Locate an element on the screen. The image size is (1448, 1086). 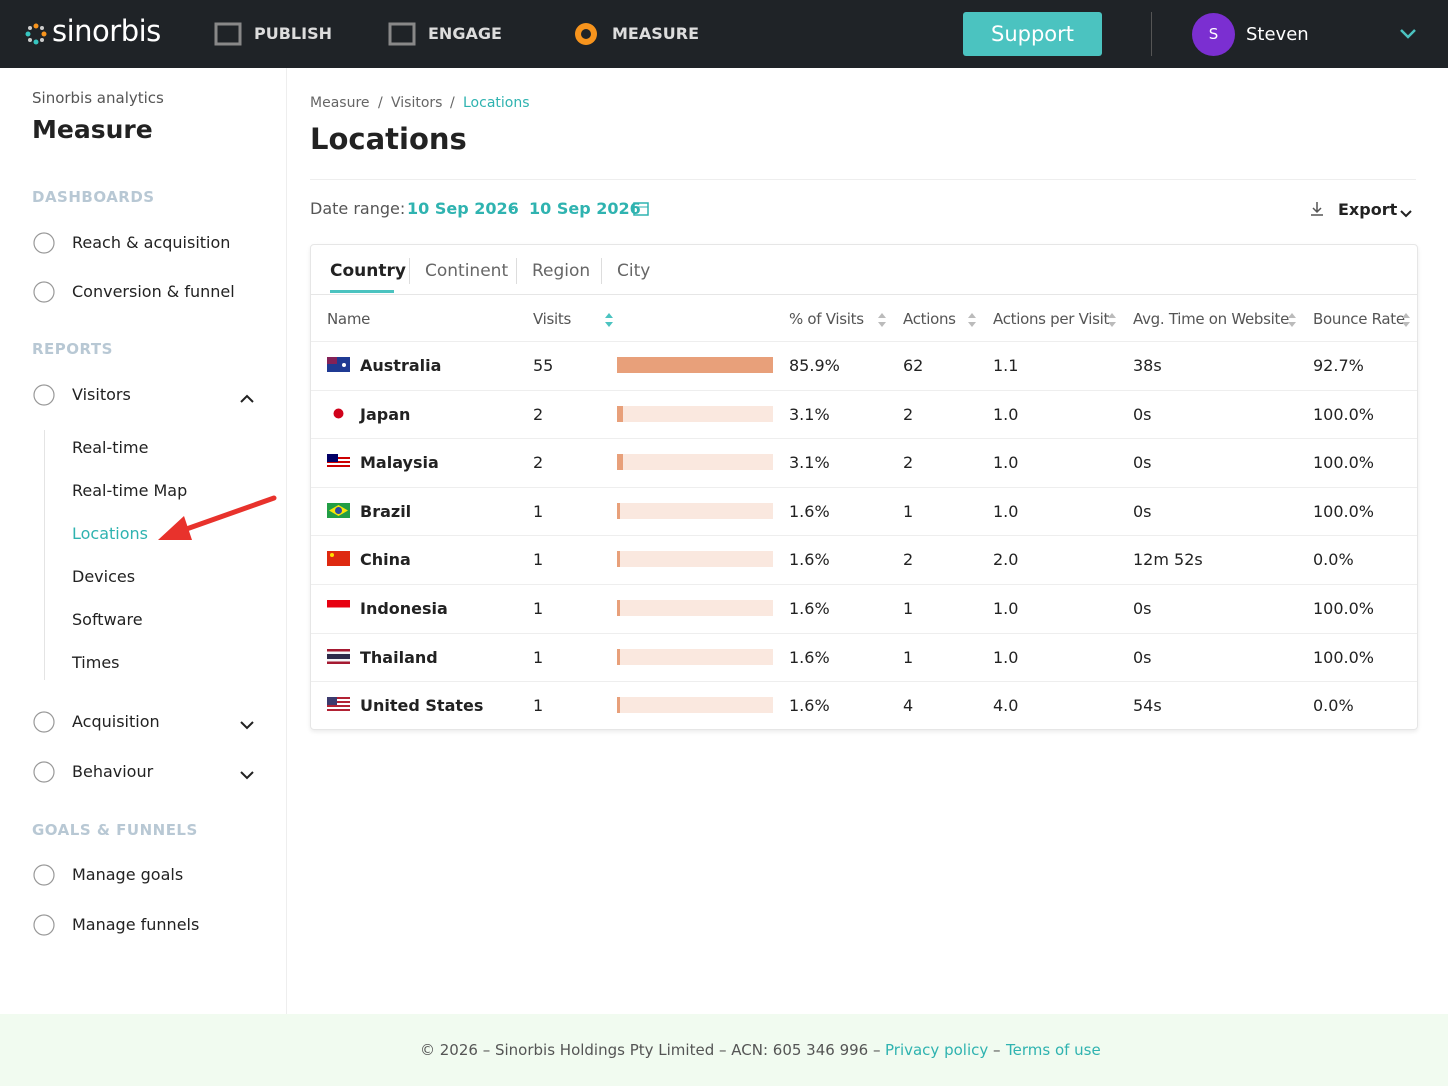
user-menu-chevron is located at coordinates (1408, 33).